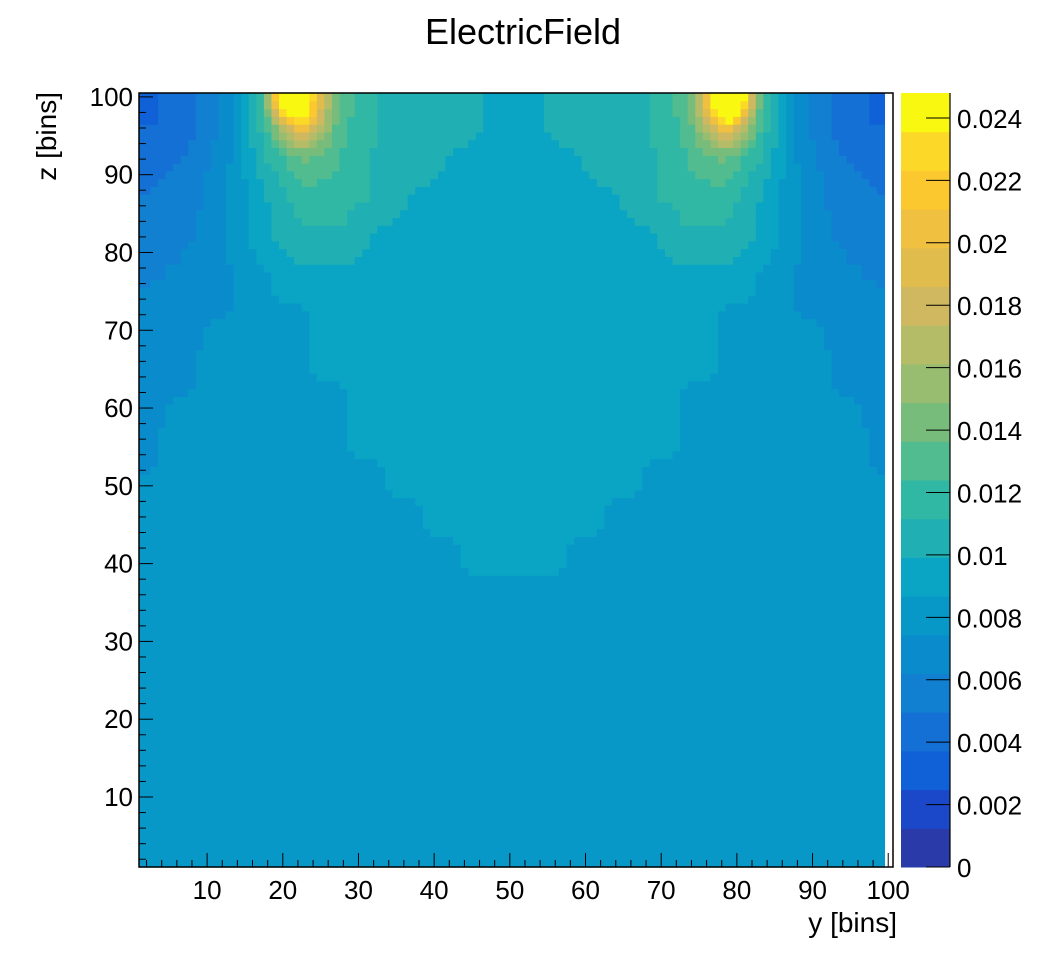 This screenshot has width=1055, height=961. I want to click on y-tick-label: 40, so click(118, 564).